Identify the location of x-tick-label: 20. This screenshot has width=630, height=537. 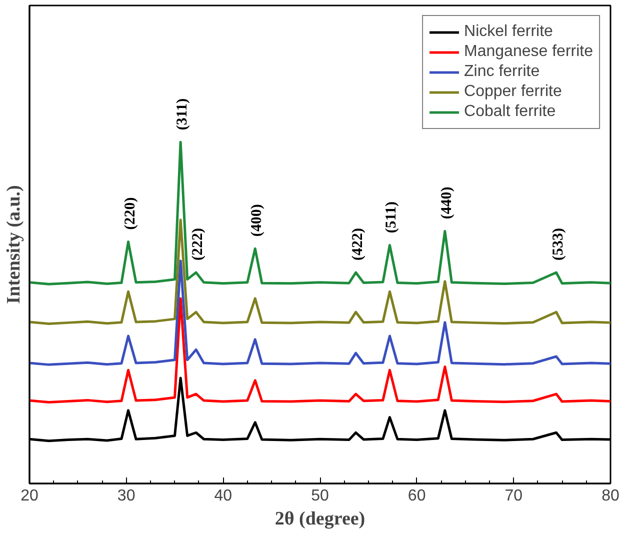
(29, 496).